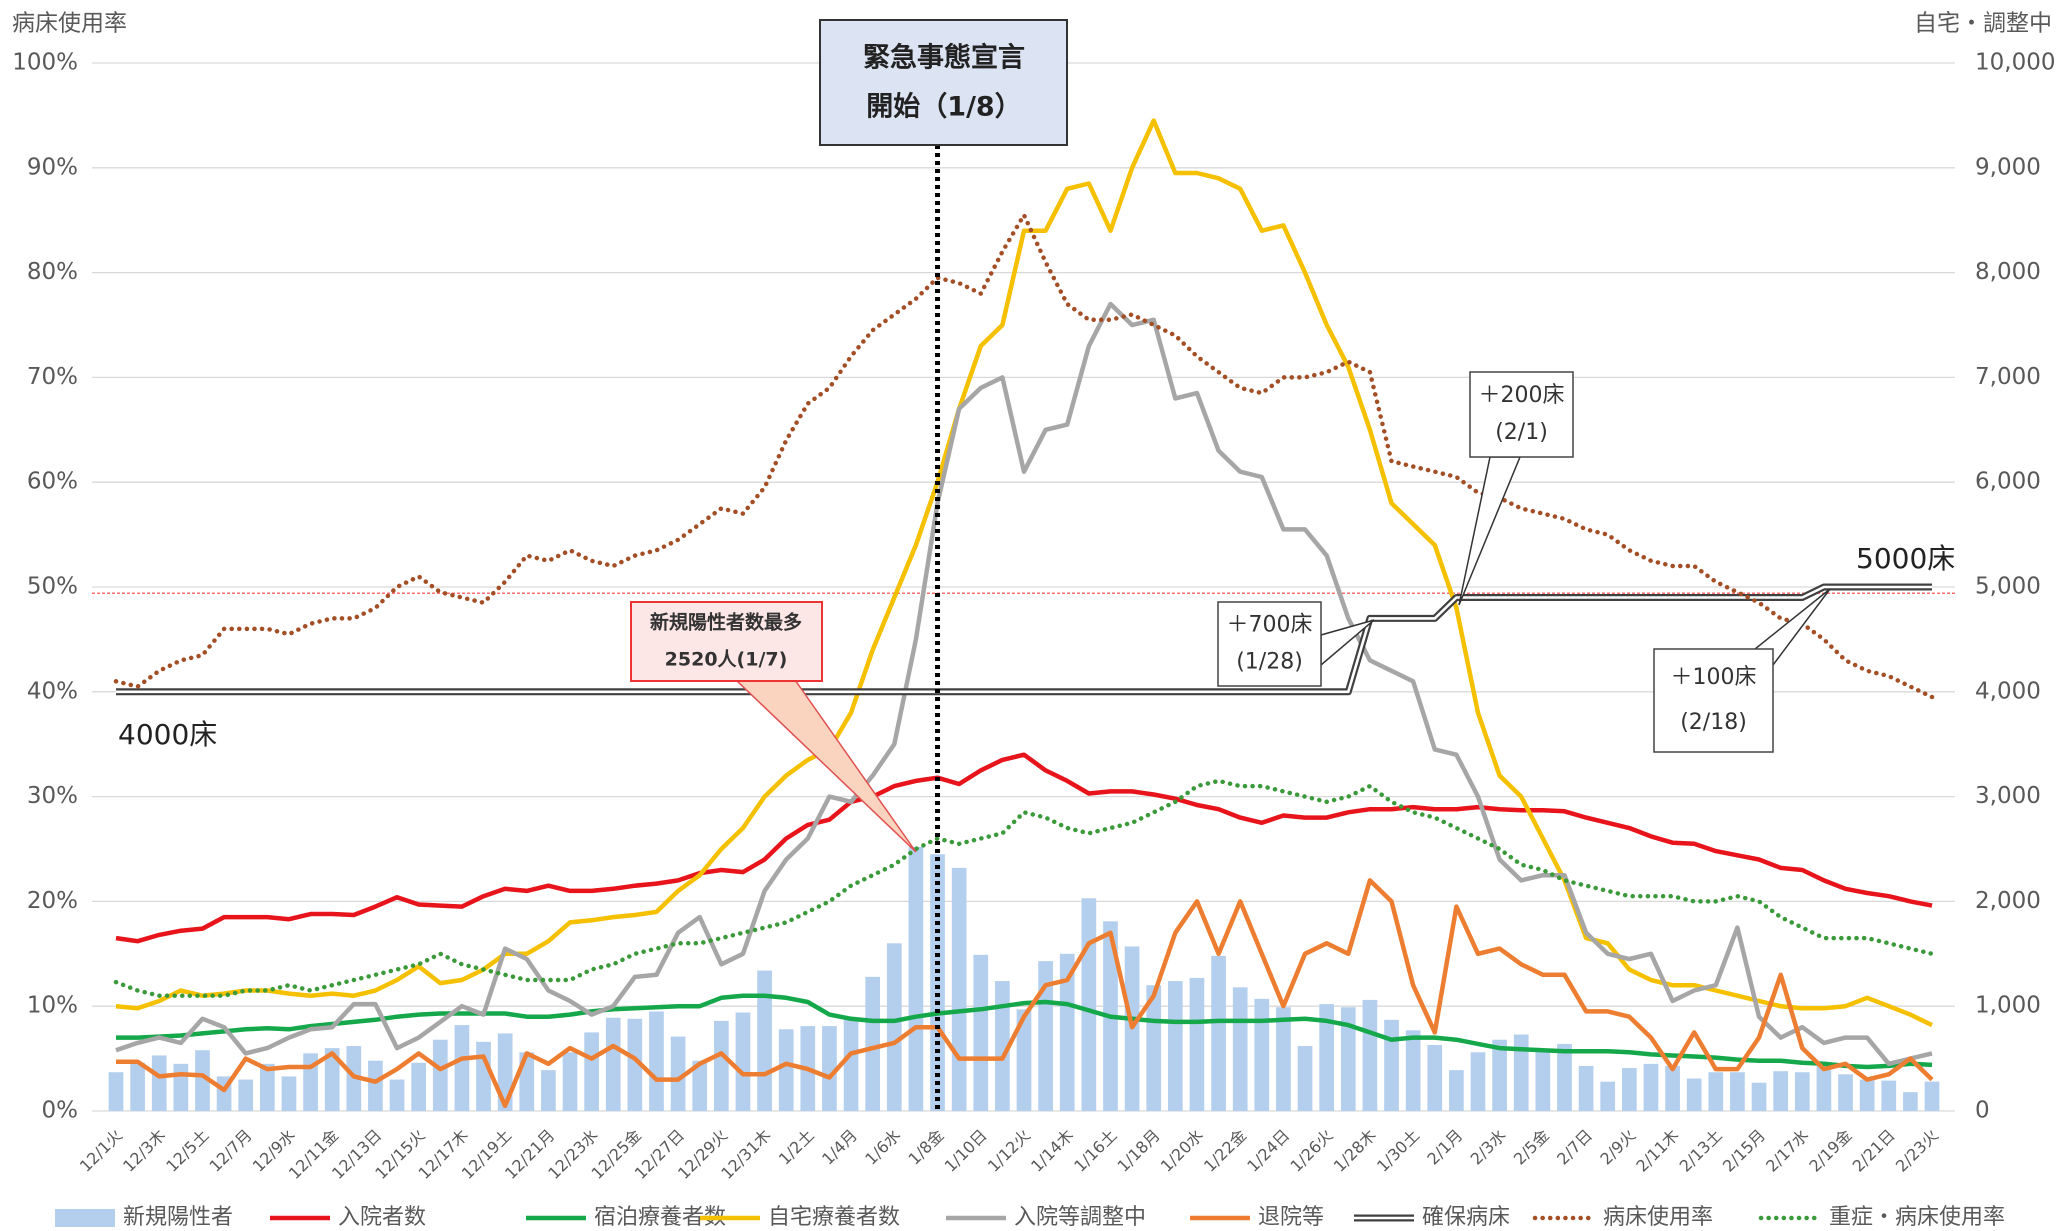 This screenshot has width=2061, height=1231. Describe the element at coordinates (825, 766) in the screenshot. I see `callout-pointer` at that location.